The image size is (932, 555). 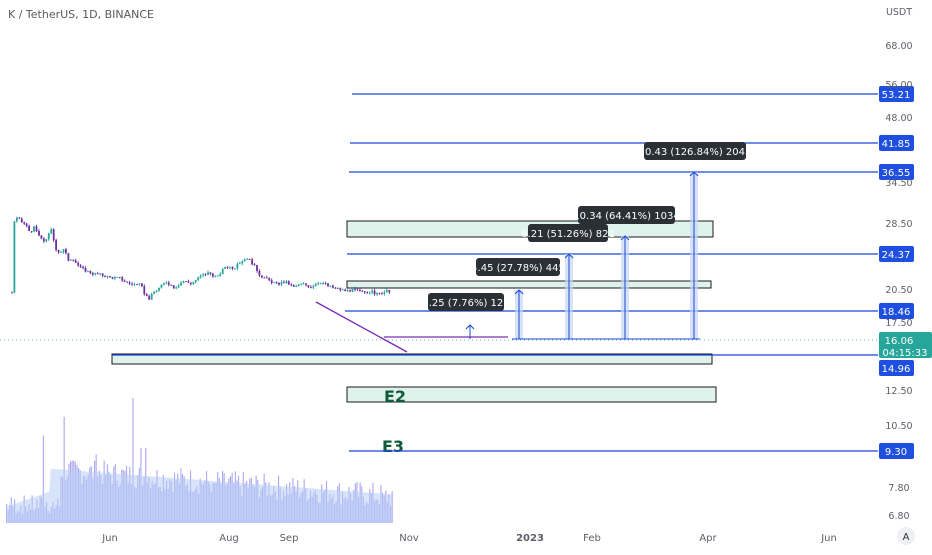 What do you see at coordinates (898, 224) in the screenshot?
I see `price-tick-label: 28.50` at bounding box center [898, 224].